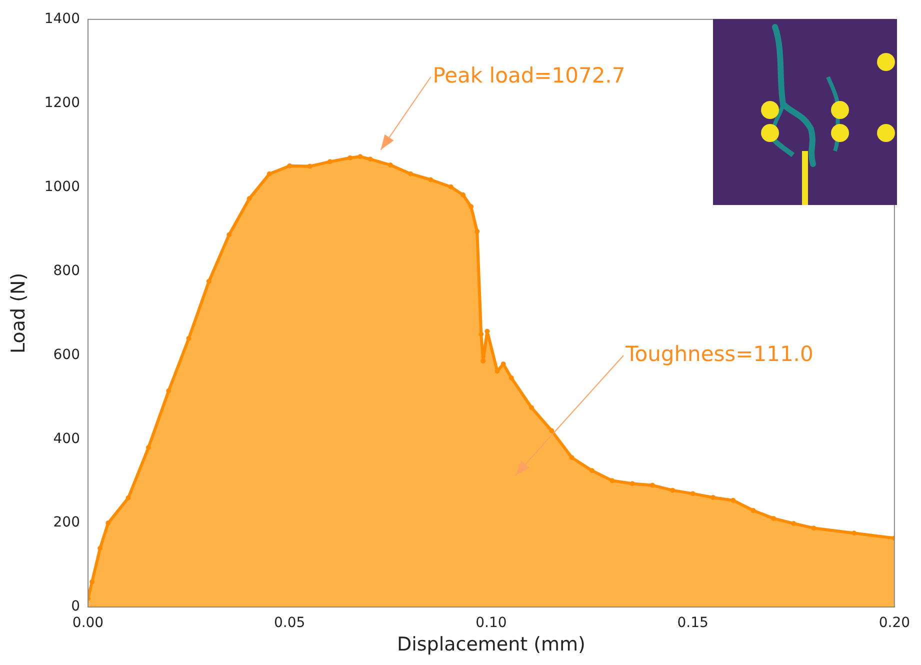 The width and height of the screenshot is (921, 665). What do you see at coordinates (75, 606) in the screenshot?
I see `y-tick-label: 0` at bounding box center [75, 606].